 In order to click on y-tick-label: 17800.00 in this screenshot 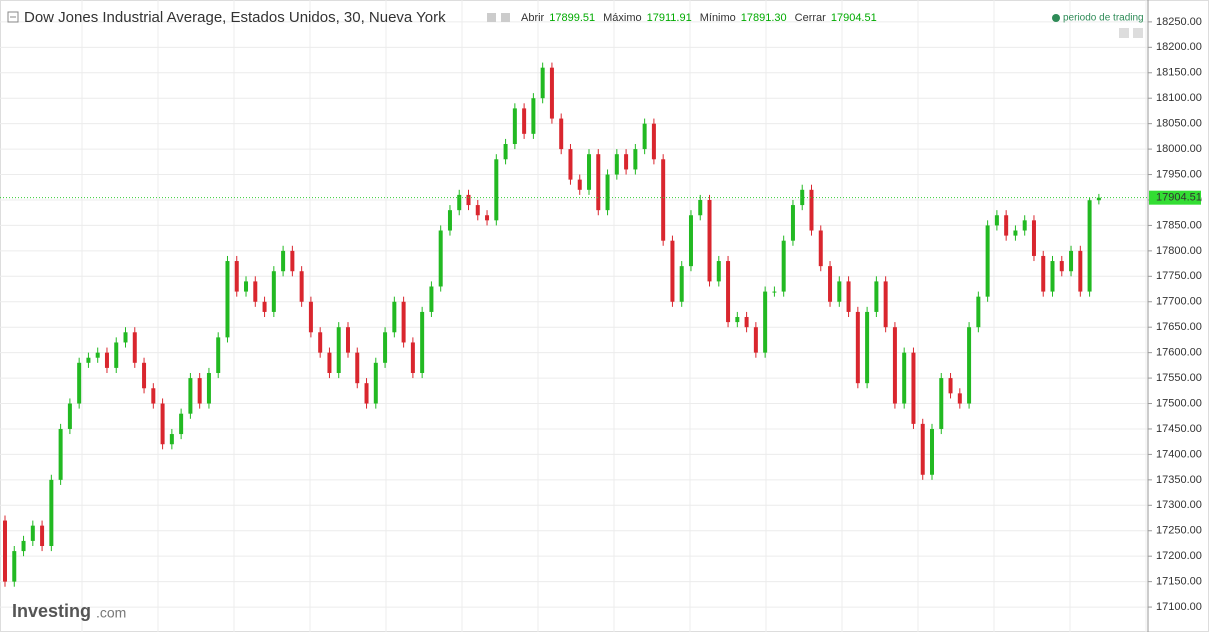, I will do `click(1179, 251)`.